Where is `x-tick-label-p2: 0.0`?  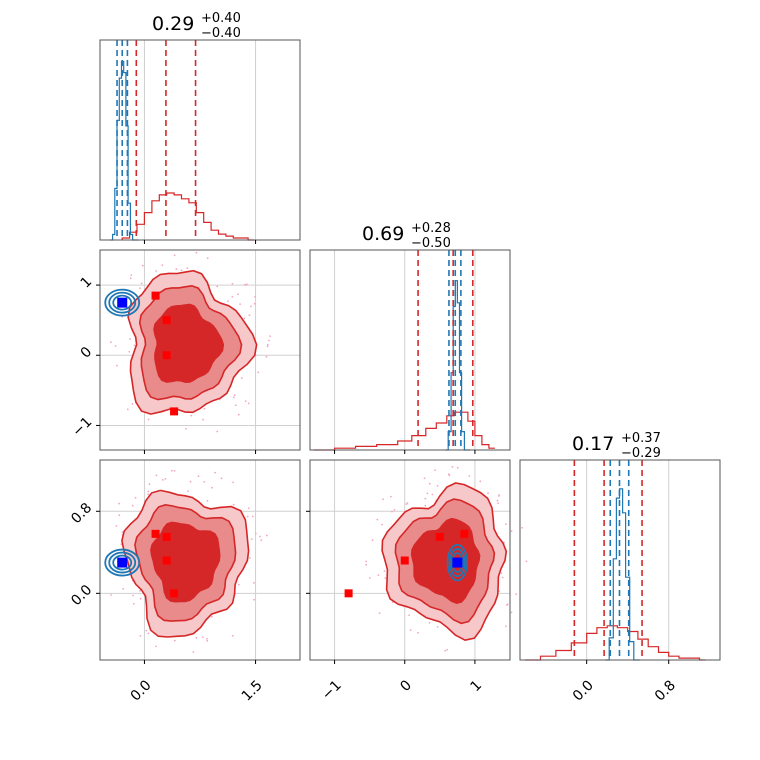
x-tick-label-p2: 0.0 is located at coordinates (583, 690).